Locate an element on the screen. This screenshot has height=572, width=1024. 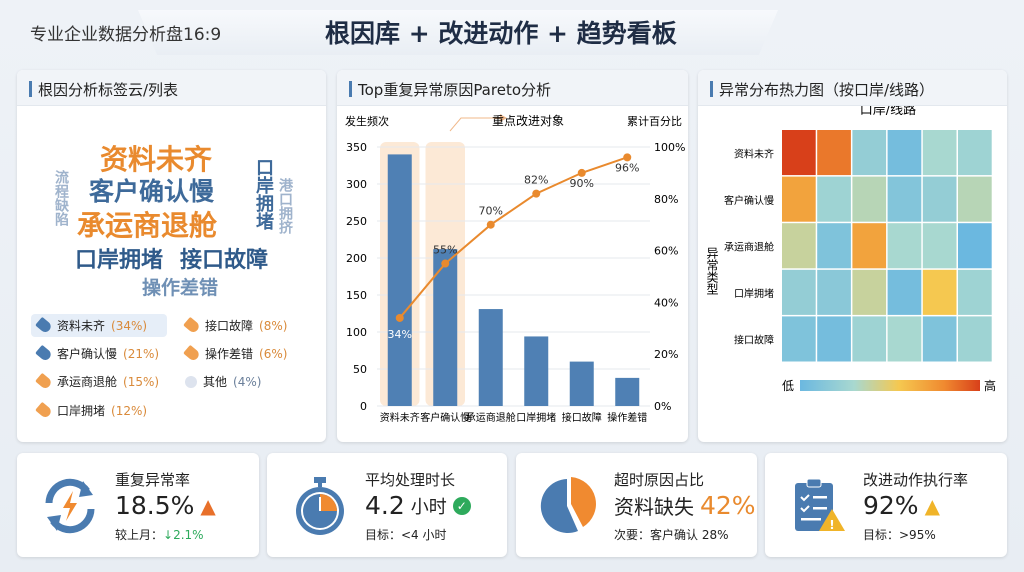
legend-item: 其他 (4%) is located at coordinates (223, 381).